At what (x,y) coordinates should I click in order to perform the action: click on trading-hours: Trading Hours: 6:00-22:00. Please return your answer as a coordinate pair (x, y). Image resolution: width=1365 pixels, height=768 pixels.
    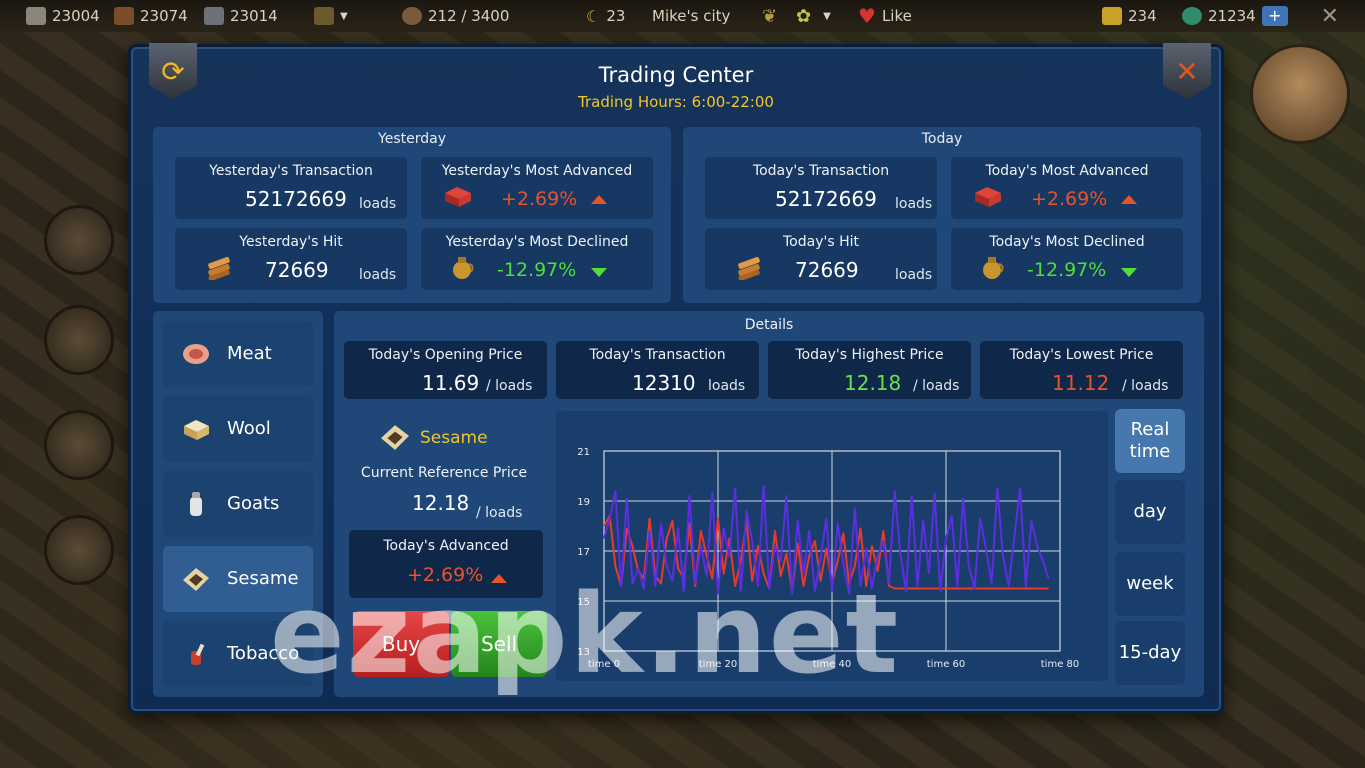
    Looking at the image, I should click on (676, 102).